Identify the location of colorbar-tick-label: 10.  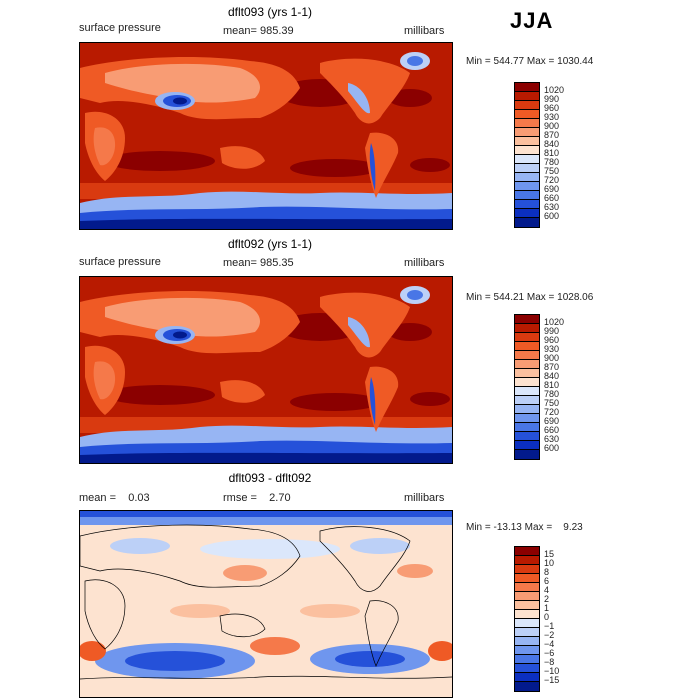
(549, 563).